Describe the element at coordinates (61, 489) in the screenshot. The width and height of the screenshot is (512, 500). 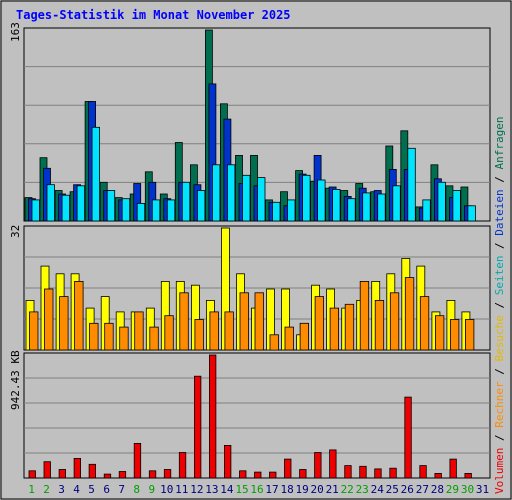
I see `day-label-3: 3` at that location.